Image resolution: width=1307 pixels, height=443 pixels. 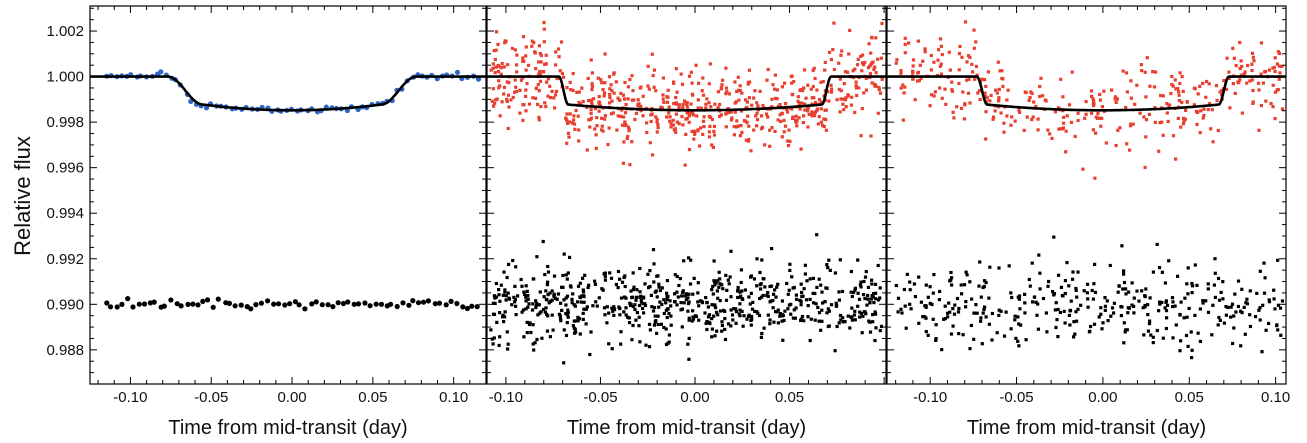 I want to click on x-tick-label: -0.10, so click(x=930, y=397).